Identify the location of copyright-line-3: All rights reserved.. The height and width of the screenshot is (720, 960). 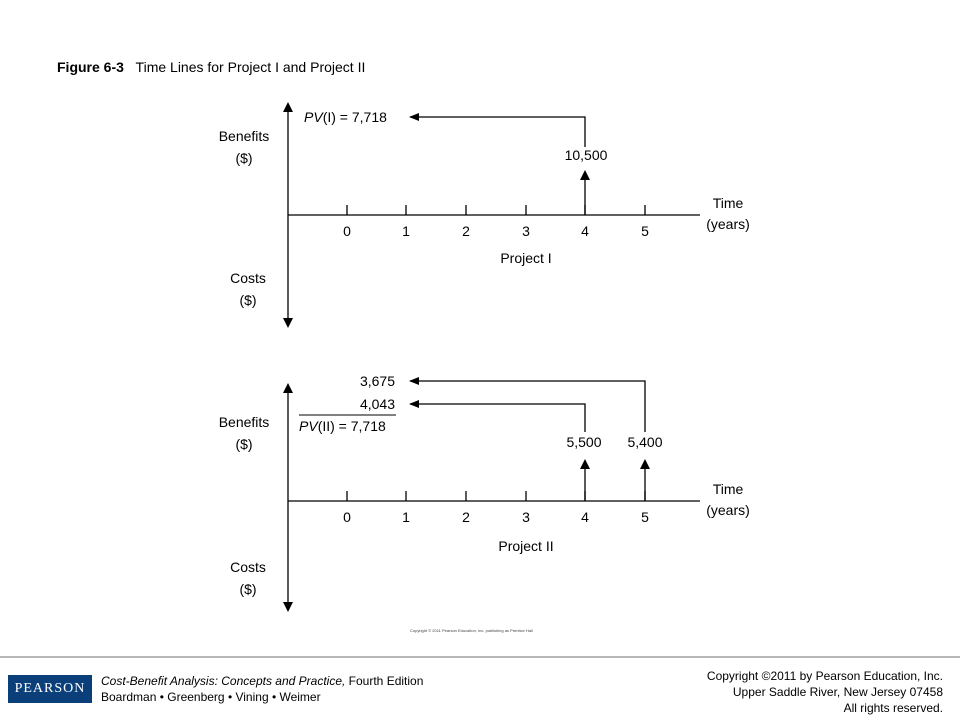
(893, 708).